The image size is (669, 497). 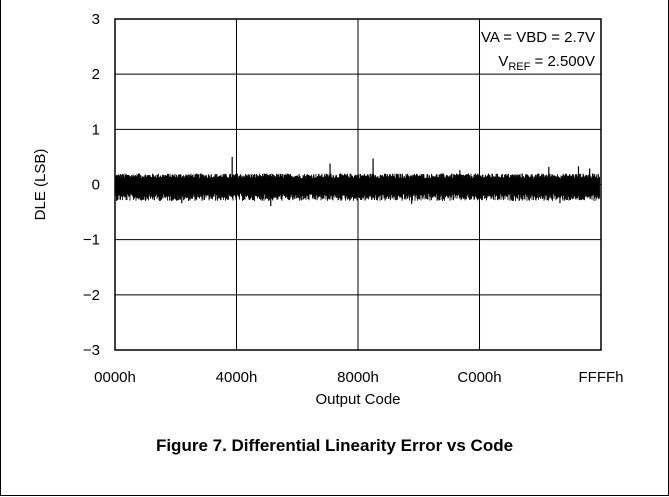 I want to click on annotation-vref-value: = 2.500V, so click(x=562, y=61).